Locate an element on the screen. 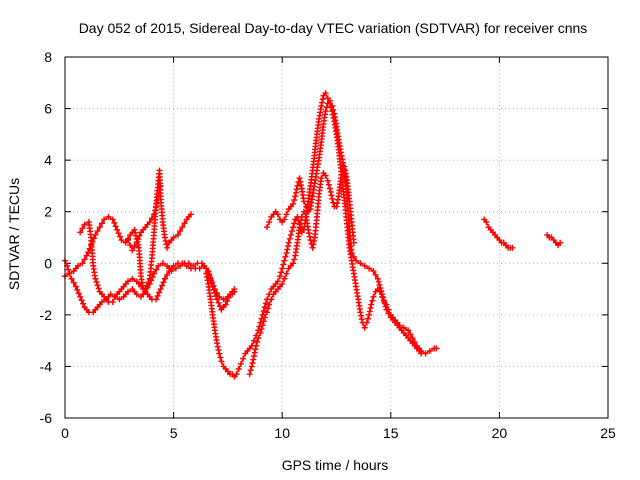  y-tick-label: 8 is located at coordinates (48, 57).